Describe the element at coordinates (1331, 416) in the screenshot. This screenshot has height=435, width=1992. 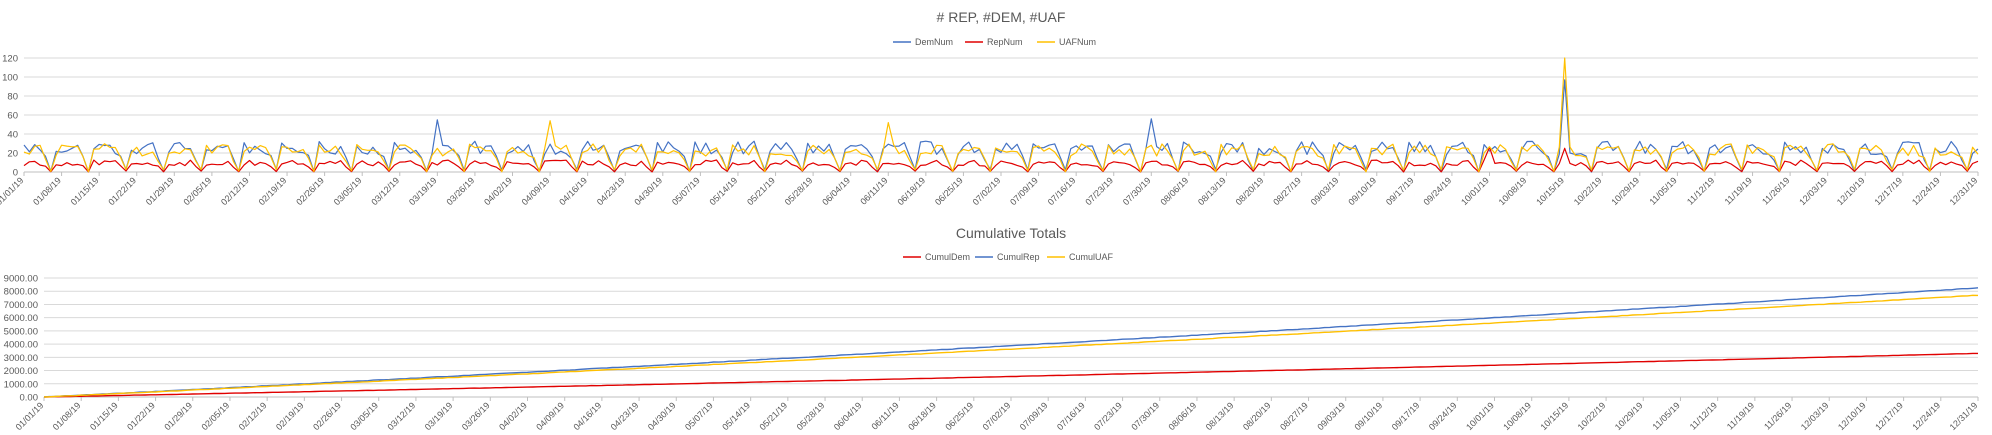
I see `x-tick-label: 09/03/19` at that location.